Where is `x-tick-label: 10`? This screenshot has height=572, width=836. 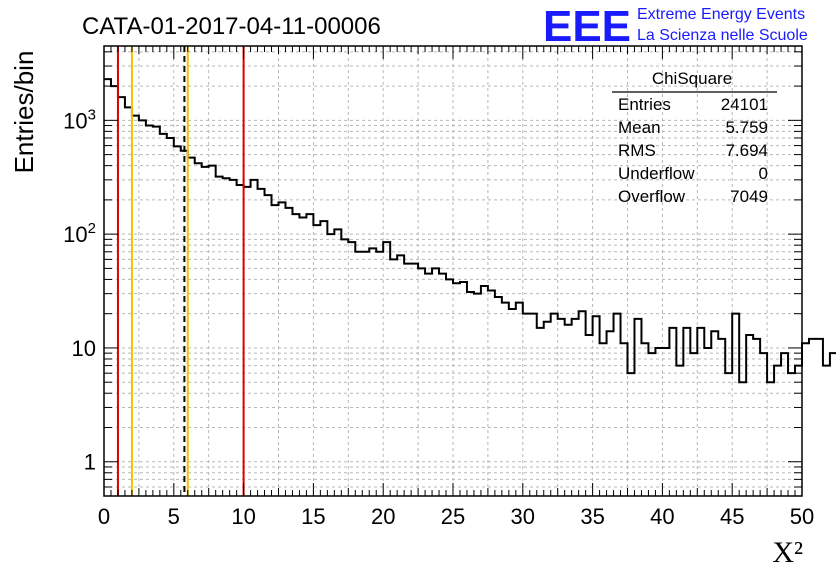 x-tick-label: 10 is located at coordinates (243, 516).